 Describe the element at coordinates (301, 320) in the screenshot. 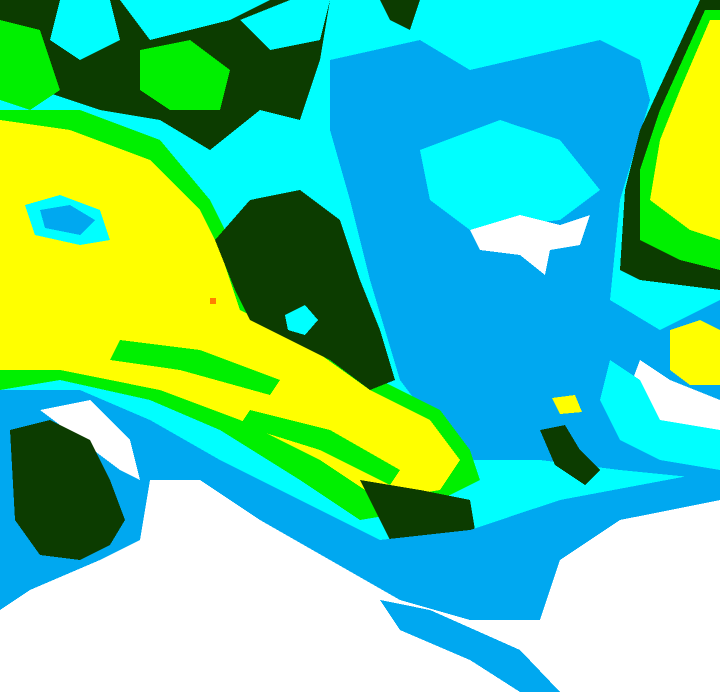

I see `cyan-spot-in-dark` at that location.